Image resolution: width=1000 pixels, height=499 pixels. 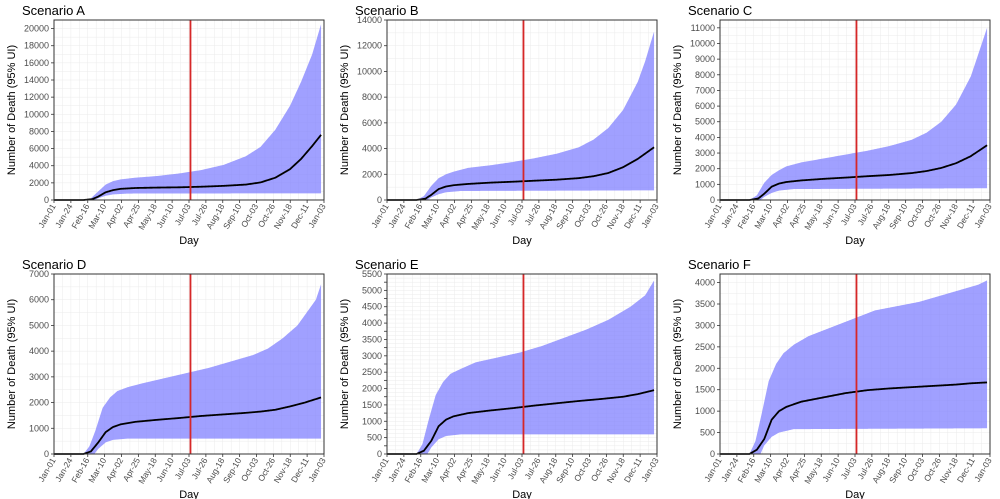 What do you see at coordinates (372, 274) in the screenshot?
I see `y-tick-label: 5500` at bounding box center [372, 274].